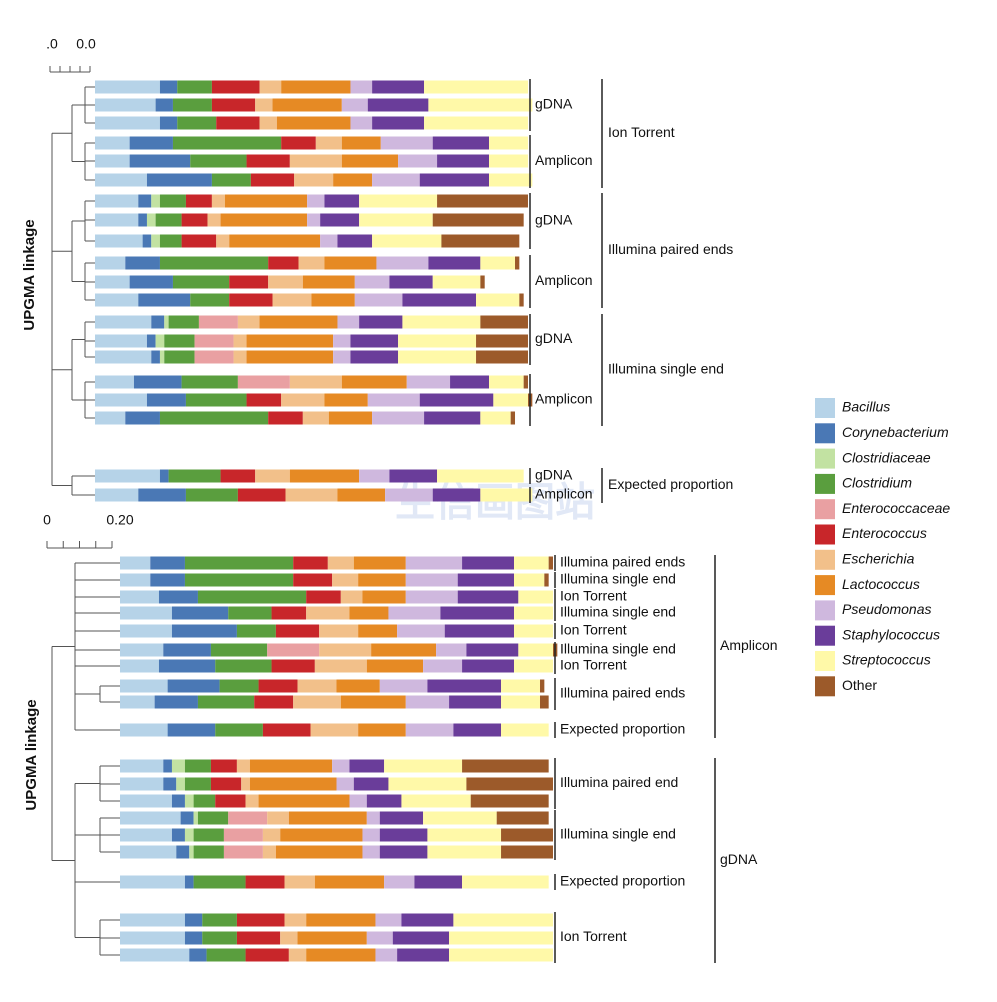 This screenshot has height=1002, width=997. I want to click on subgroup-label: gDNA, so click(554, 475).